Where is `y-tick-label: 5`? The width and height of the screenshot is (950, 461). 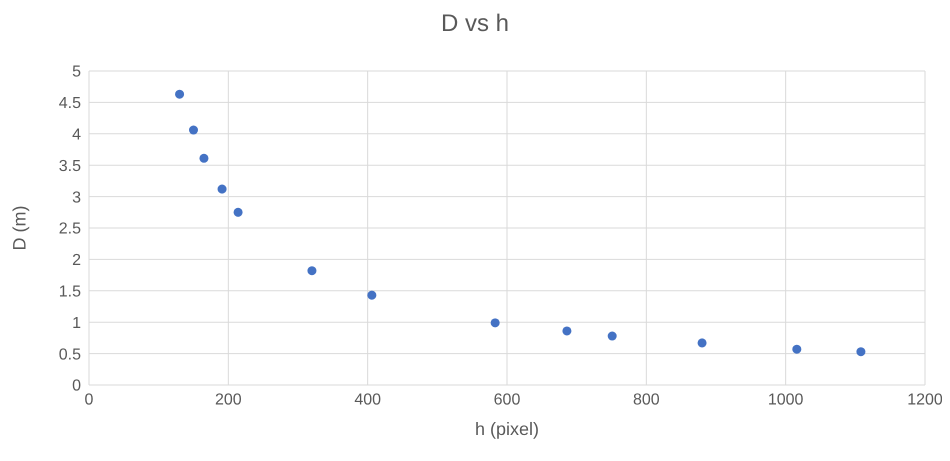
y-tick-label: 5 is located at coordinates (77, 72).